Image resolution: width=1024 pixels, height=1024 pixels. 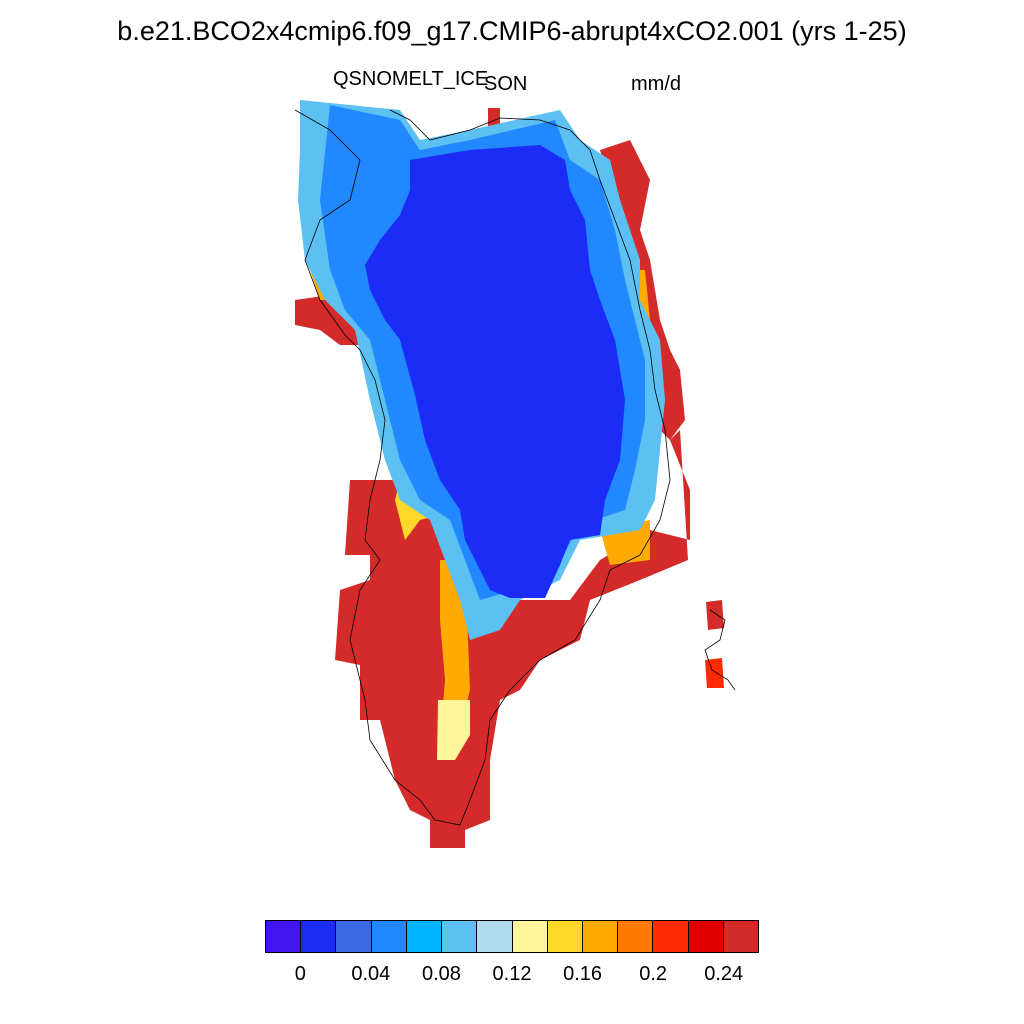 I want to click on colorbar-tick-label: 0.04, so click(x=371, y=974).